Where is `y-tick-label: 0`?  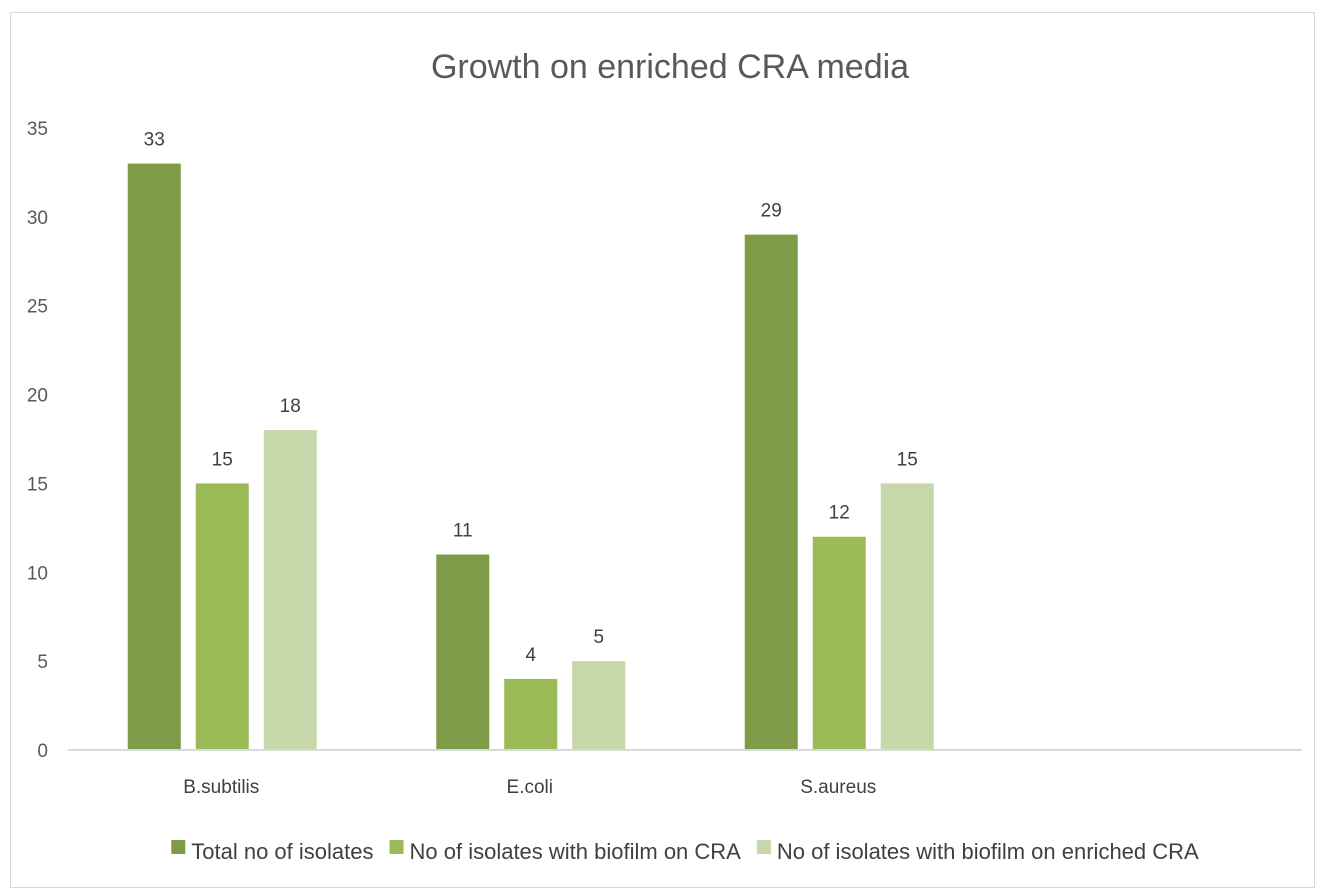
y-tick-label: 0 is located at coordinates (42, 751).